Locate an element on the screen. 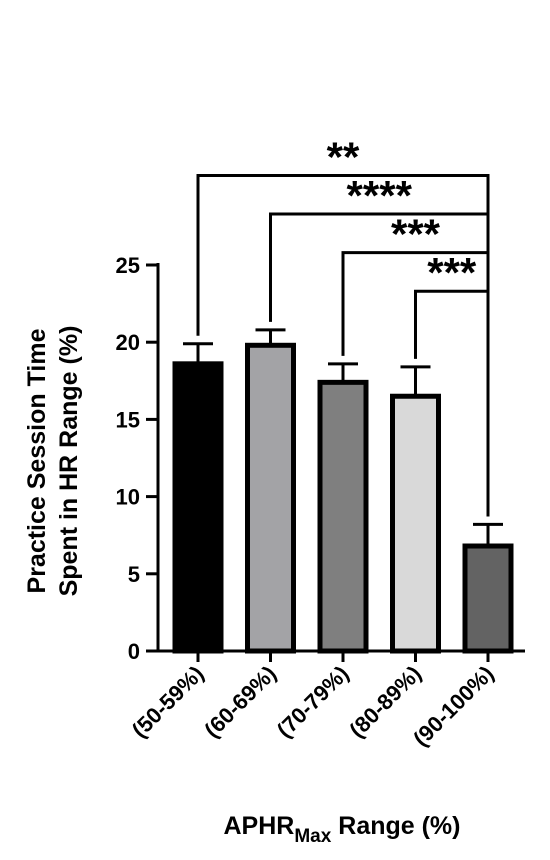 Image resolution: width=550 pixels, height=860 pixels. x-axis-title-subscript: Max is located at coordinates (312, 836).